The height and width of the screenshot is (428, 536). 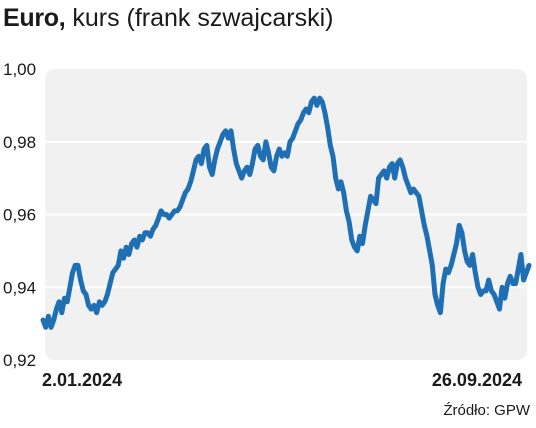 I want to click on chart-title: Euro, kurs (frank szwajcarski), so click(x=168, y=18).